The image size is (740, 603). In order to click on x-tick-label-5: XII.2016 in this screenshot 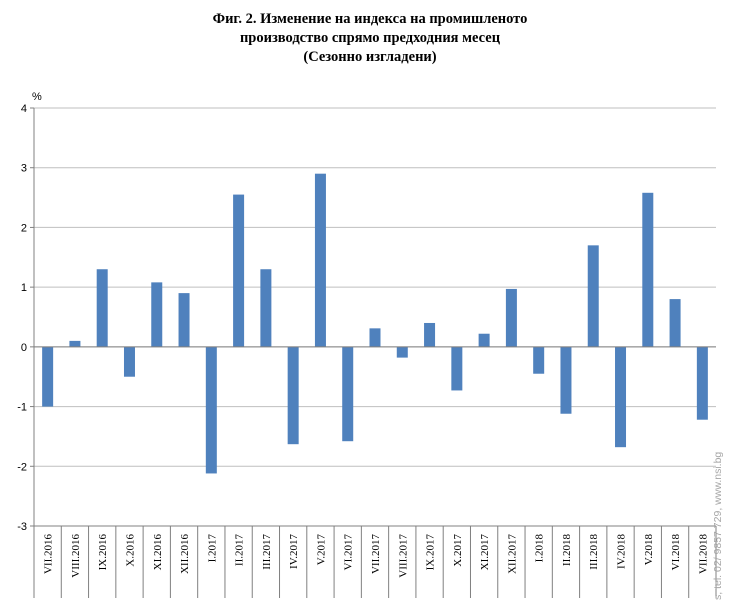, I will do `click(185, 554)`.